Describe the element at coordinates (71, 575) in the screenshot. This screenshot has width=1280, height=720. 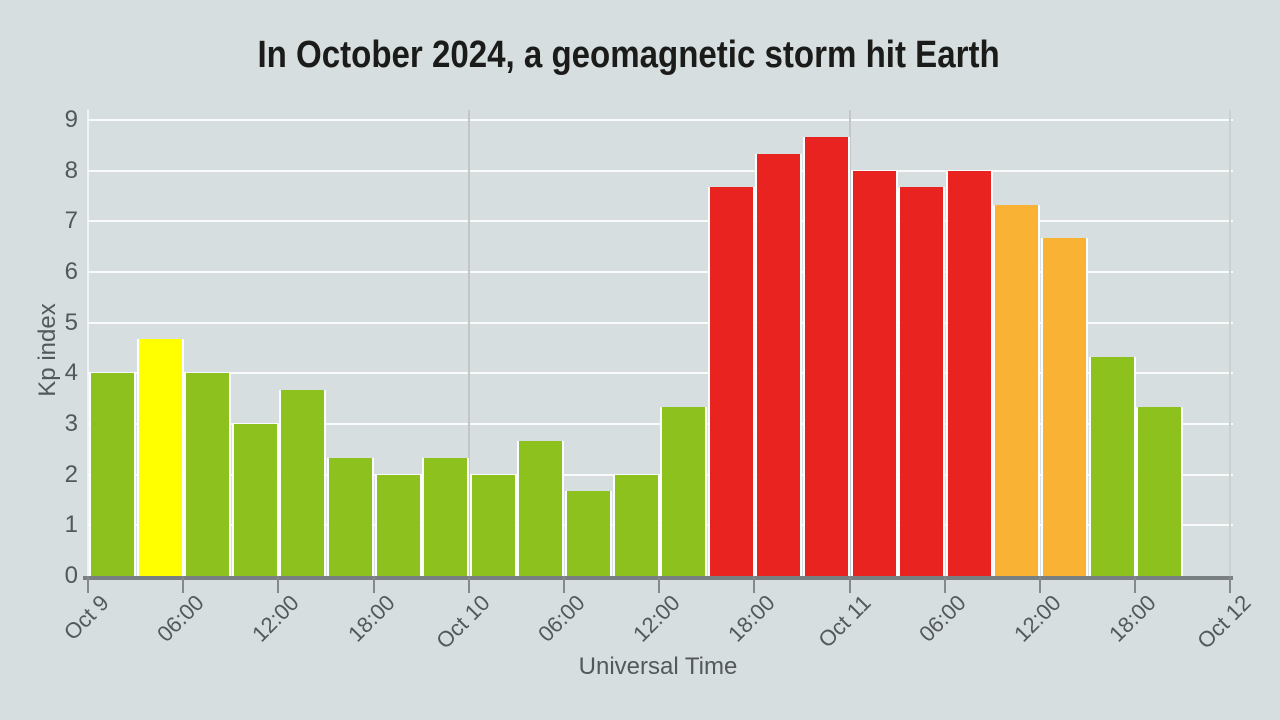
I see `y-tick-label: 0` at that location.